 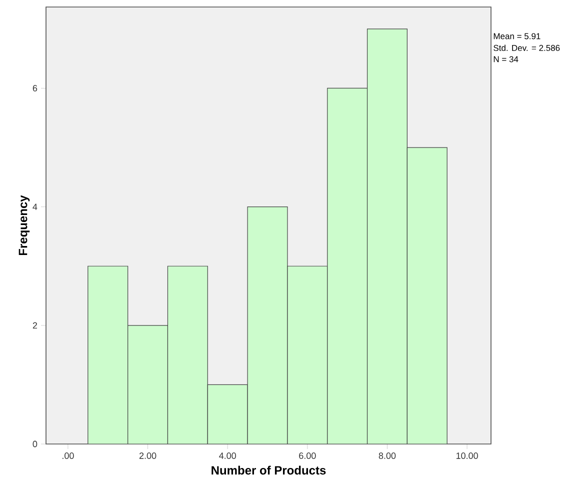 What do you see at coordinates (227, 455) in the screenshot?
I see `x-tick-label: 4.00` at bounding box center [227, 455].